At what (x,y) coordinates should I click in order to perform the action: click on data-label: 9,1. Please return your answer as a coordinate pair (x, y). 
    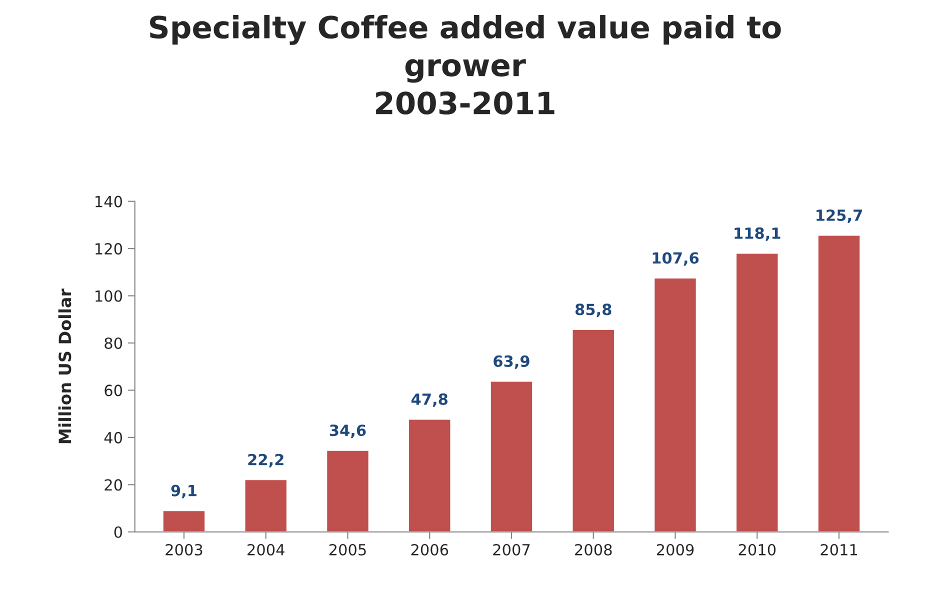
    Looking at the image, I should click on (183, 491).